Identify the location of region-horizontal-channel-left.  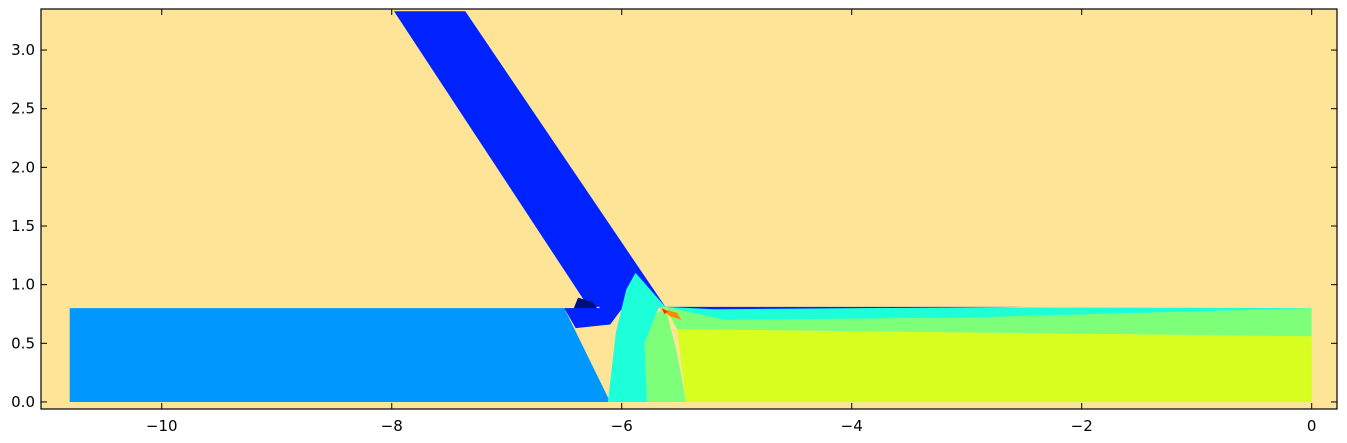
(340, 355).